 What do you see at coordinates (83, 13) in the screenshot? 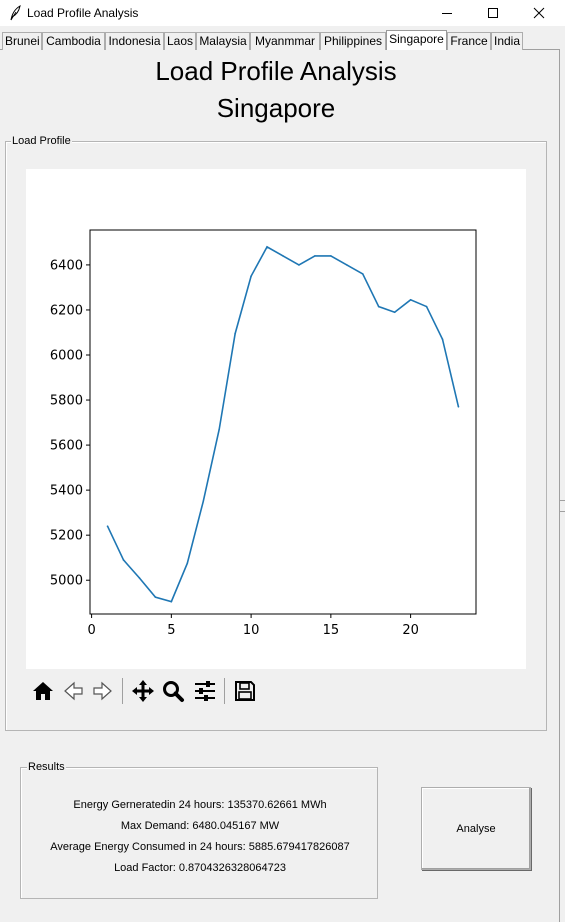
I see `window-title: Load Profile Analysis` at bounding box center [83, 13].